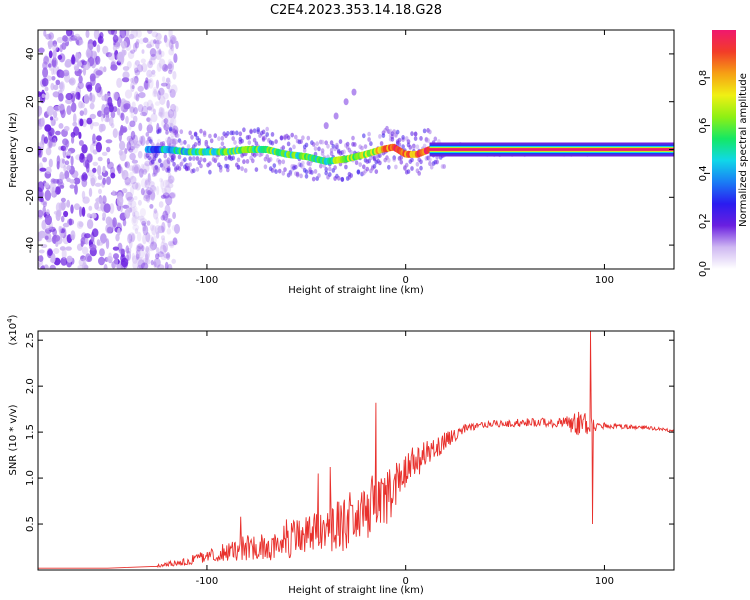  What do you see at coordinates (551, 149) in the screenshot?
I see `carrier-band` at bounding box center [551, 149].